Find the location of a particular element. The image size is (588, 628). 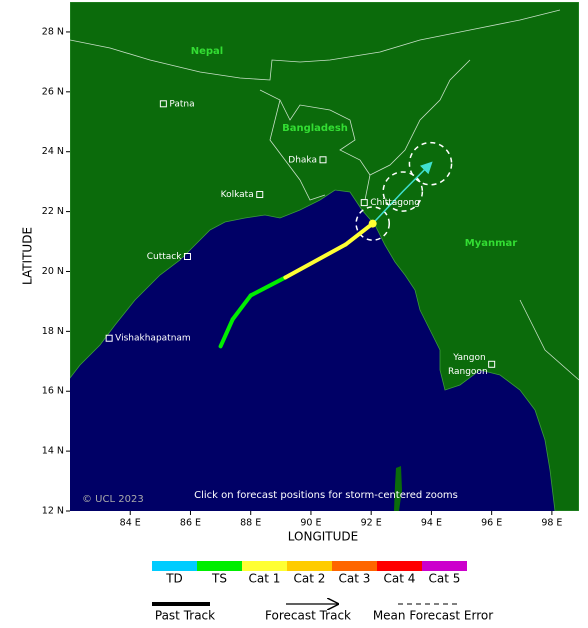

y-tick-label: 22 N is located at coordinates (53, 211).